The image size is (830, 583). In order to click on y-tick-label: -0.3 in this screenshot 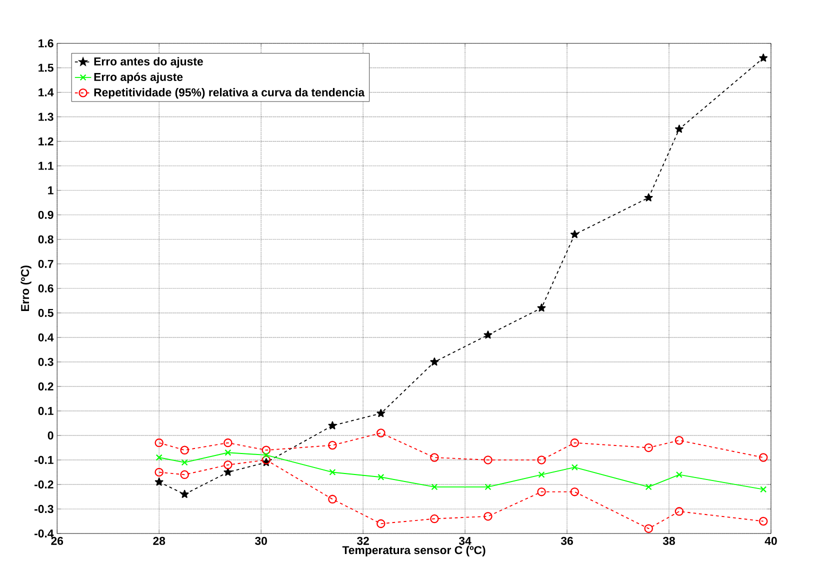, I will do `click(44, 509)`.